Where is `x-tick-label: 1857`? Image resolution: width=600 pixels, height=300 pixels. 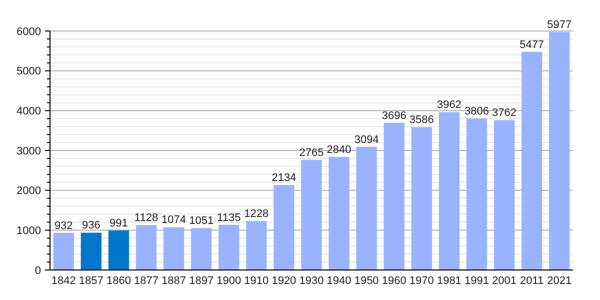 x-tick-label: 1857 is located at coordinates (91, 281).